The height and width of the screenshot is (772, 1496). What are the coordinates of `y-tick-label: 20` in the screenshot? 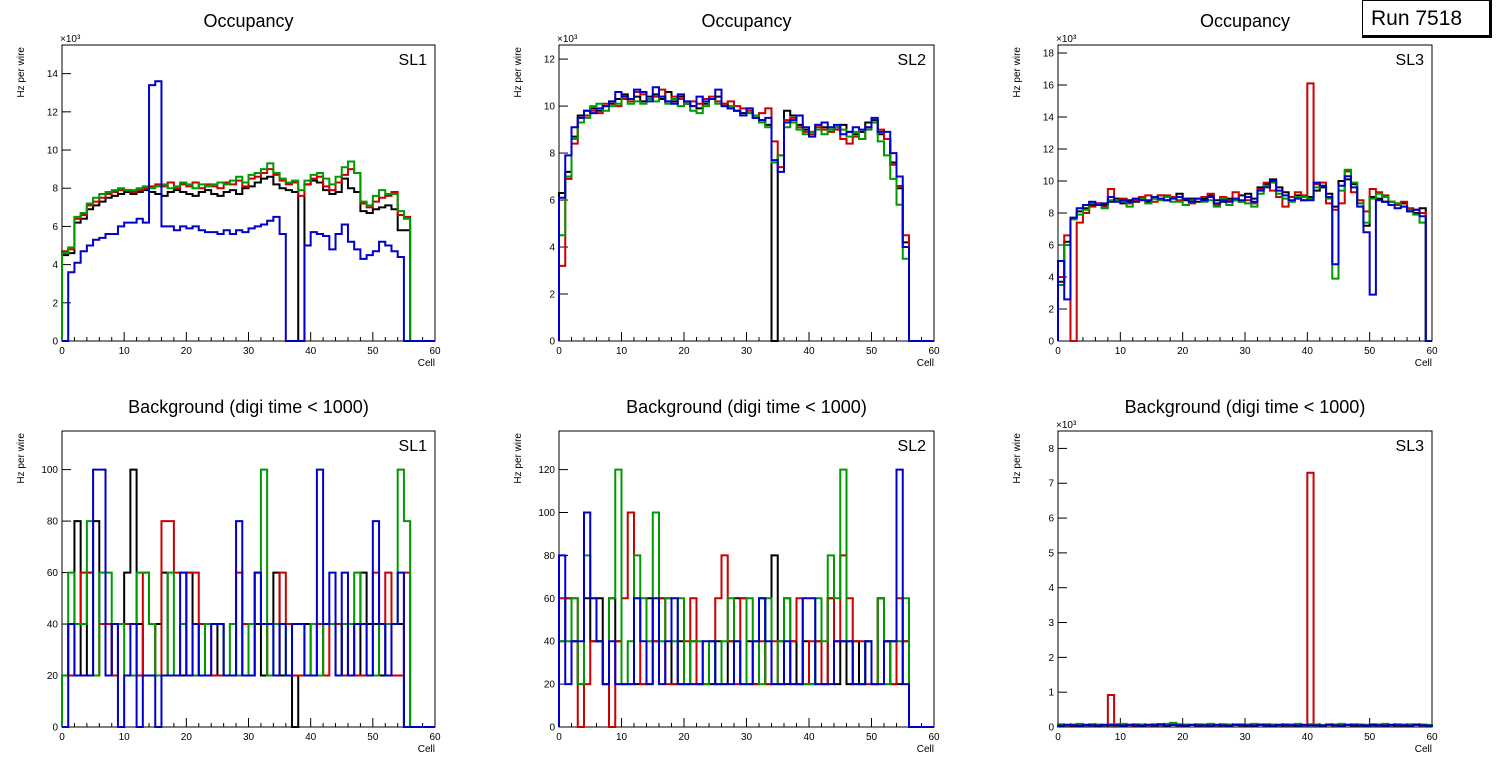 It's located at (550, 685).